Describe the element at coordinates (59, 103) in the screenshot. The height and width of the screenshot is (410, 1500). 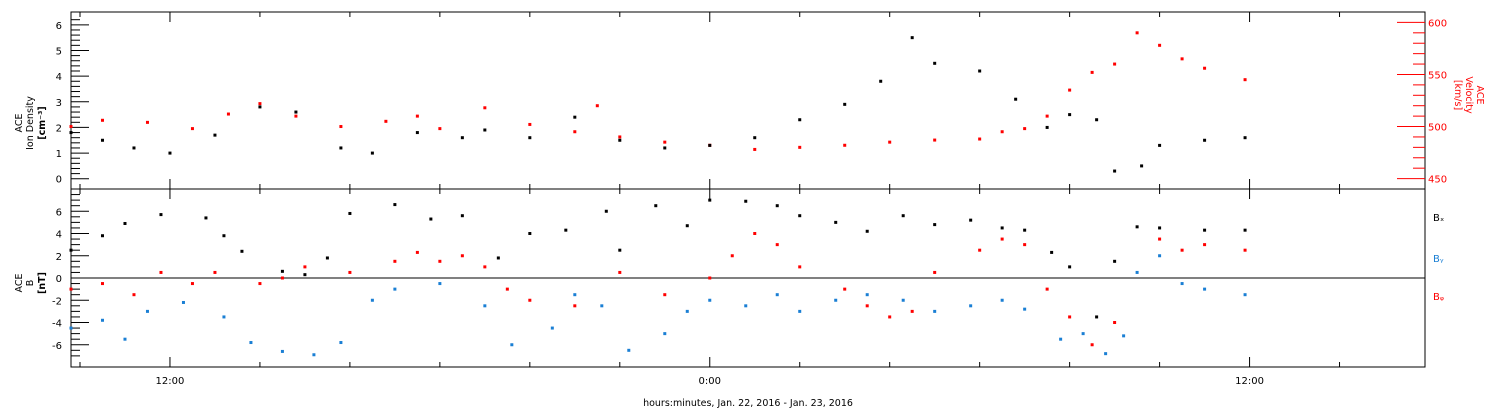
I see `density-tick-label: 3` at that location.